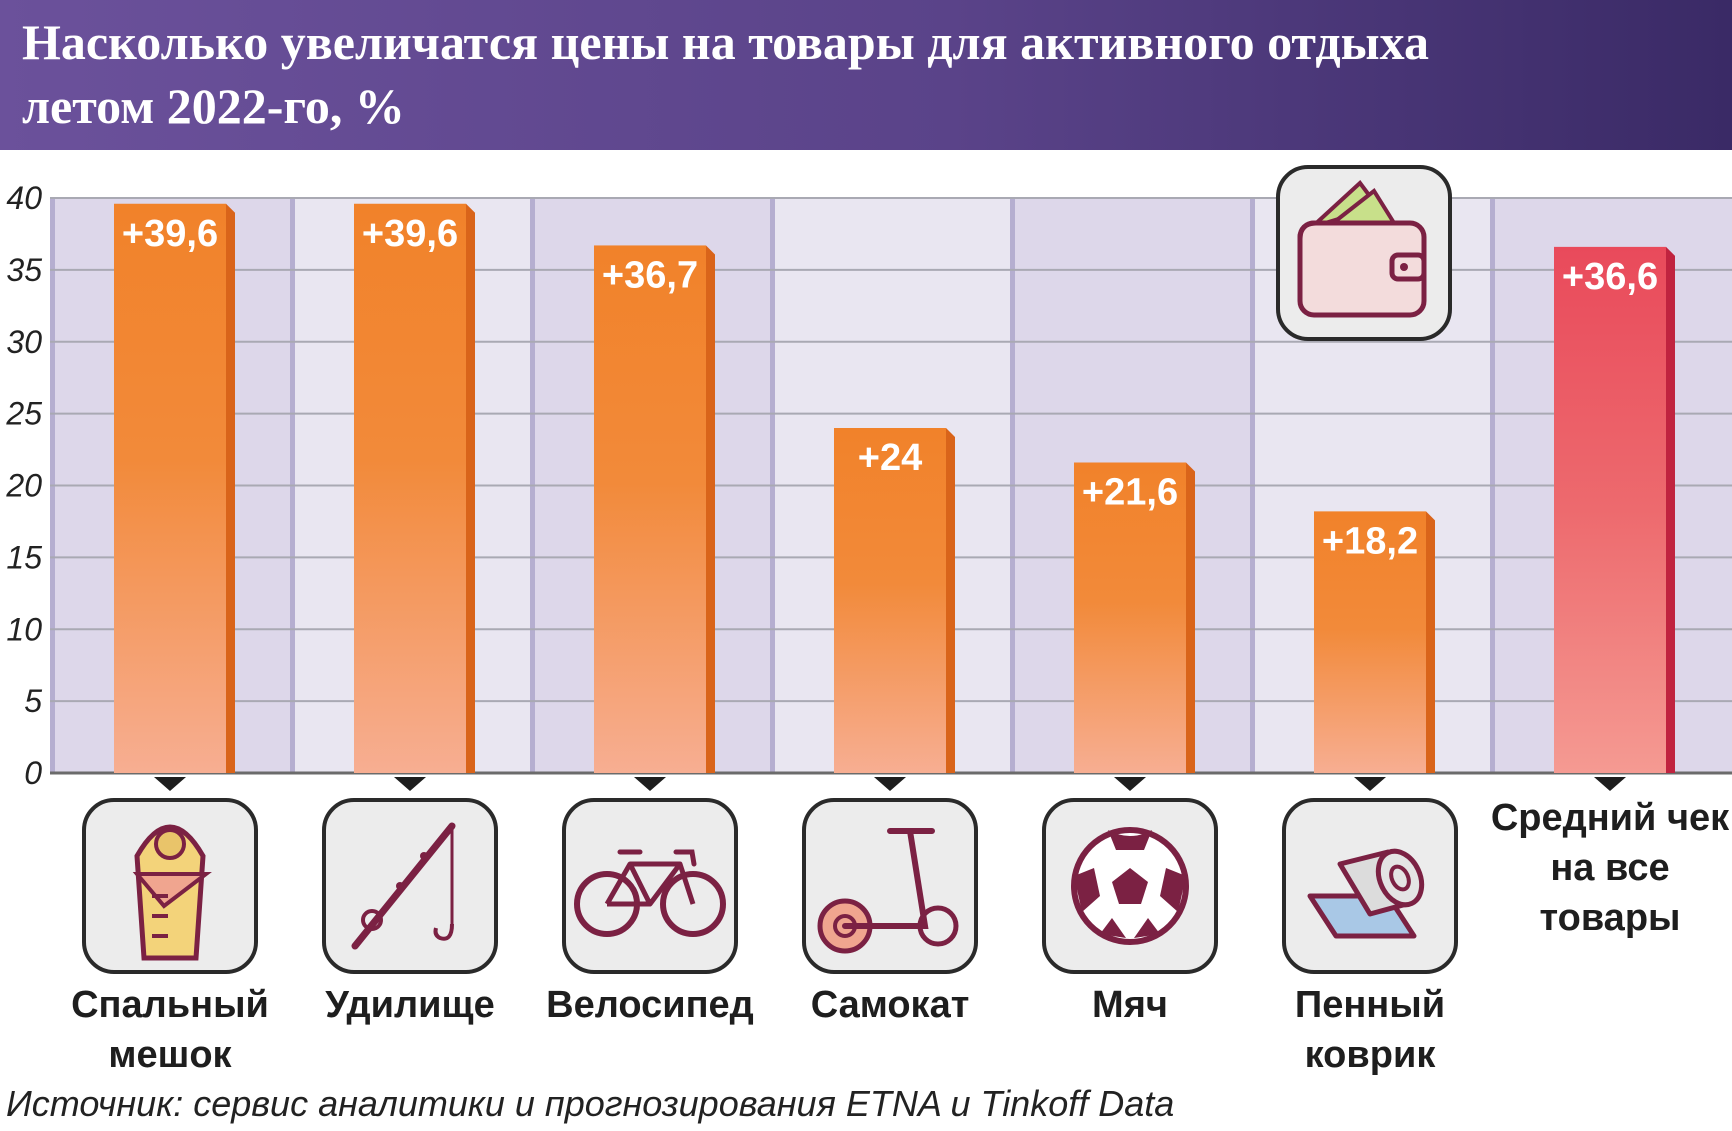 This screenshot has width=1732, height=1131. Describe the element at coordinates (650, 1005) in the screenshot. I see `category-label: Велосипед` at that location.